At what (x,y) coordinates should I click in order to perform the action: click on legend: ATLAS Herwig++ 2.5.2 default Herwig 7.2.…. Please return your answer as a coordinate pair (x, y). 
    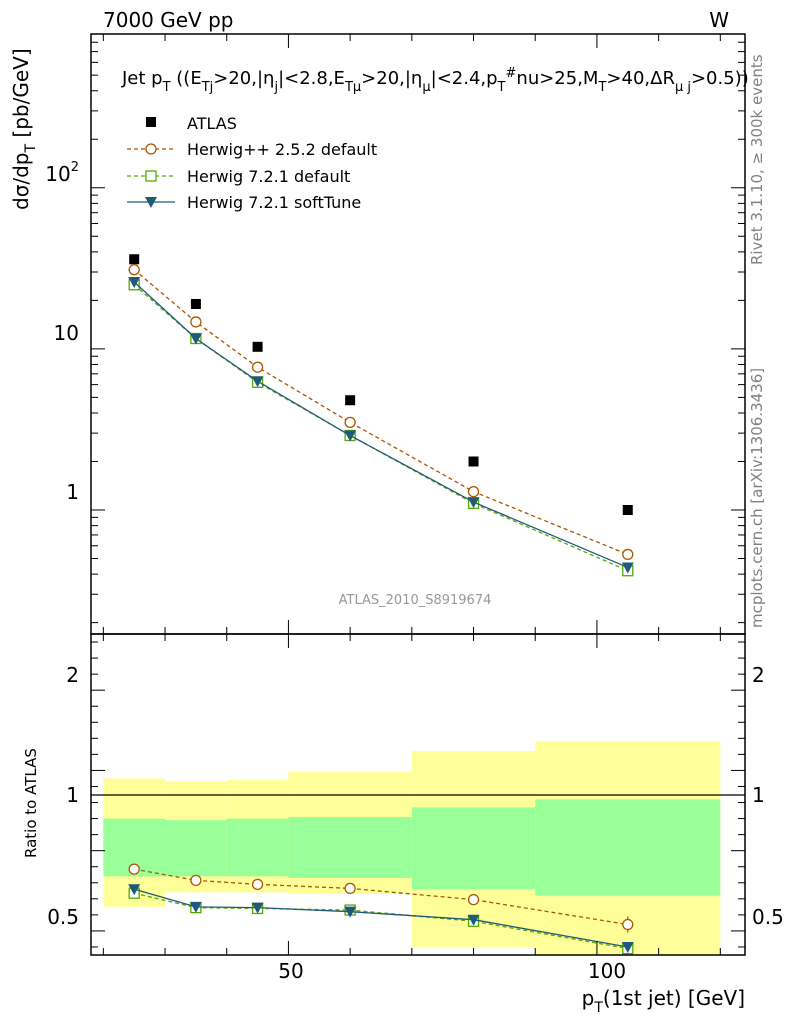
    Looking at the image, I should click on (252, 163).